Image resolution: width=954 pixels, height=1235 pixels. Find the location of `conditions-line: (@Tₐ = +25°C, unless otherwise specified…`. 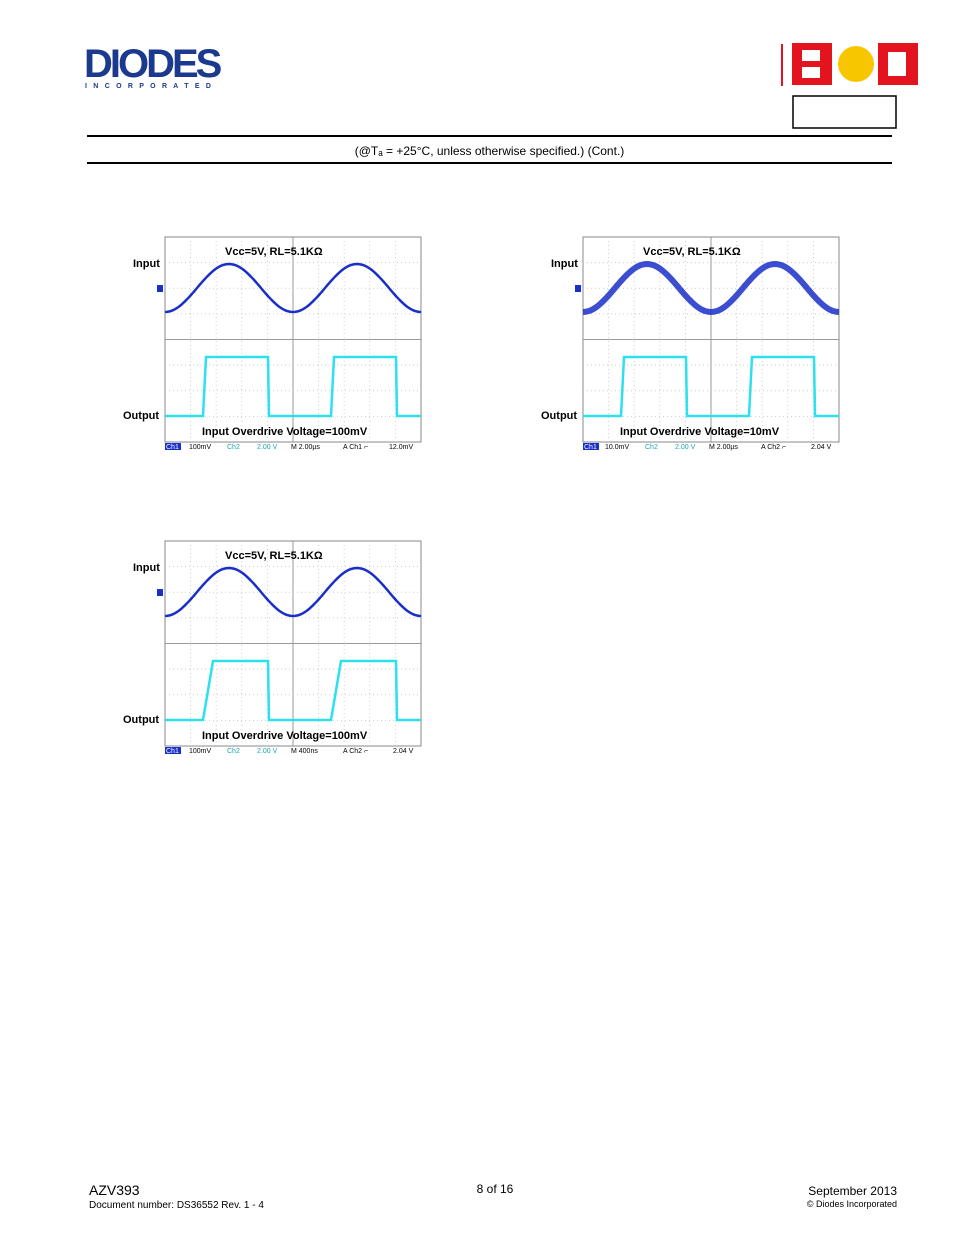

conditions-line: (@Tₐ = +25°C, unless otherwise specified… is located at coordinates (489, 151).